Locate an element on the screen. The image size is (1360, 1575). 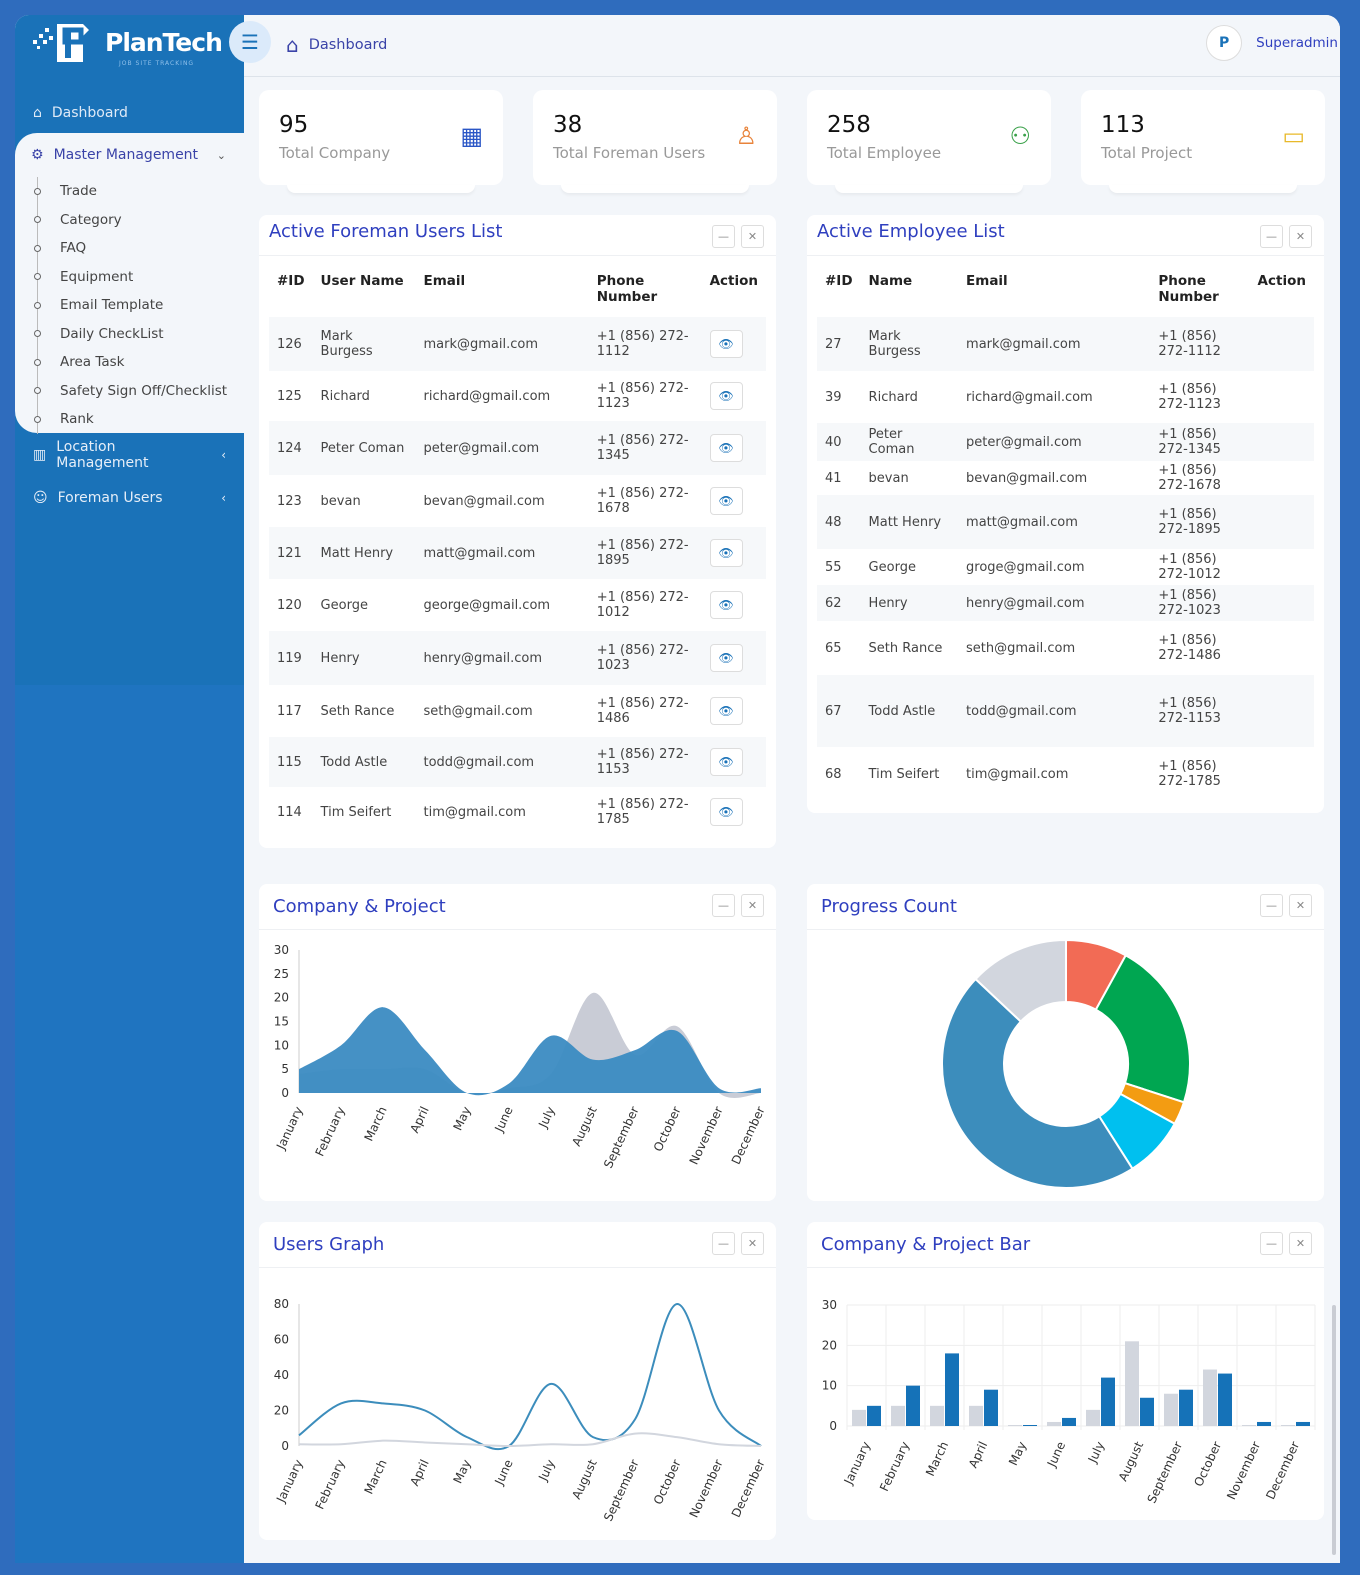
cell: henry@gmail.com is located at coordinates (1025, 603).